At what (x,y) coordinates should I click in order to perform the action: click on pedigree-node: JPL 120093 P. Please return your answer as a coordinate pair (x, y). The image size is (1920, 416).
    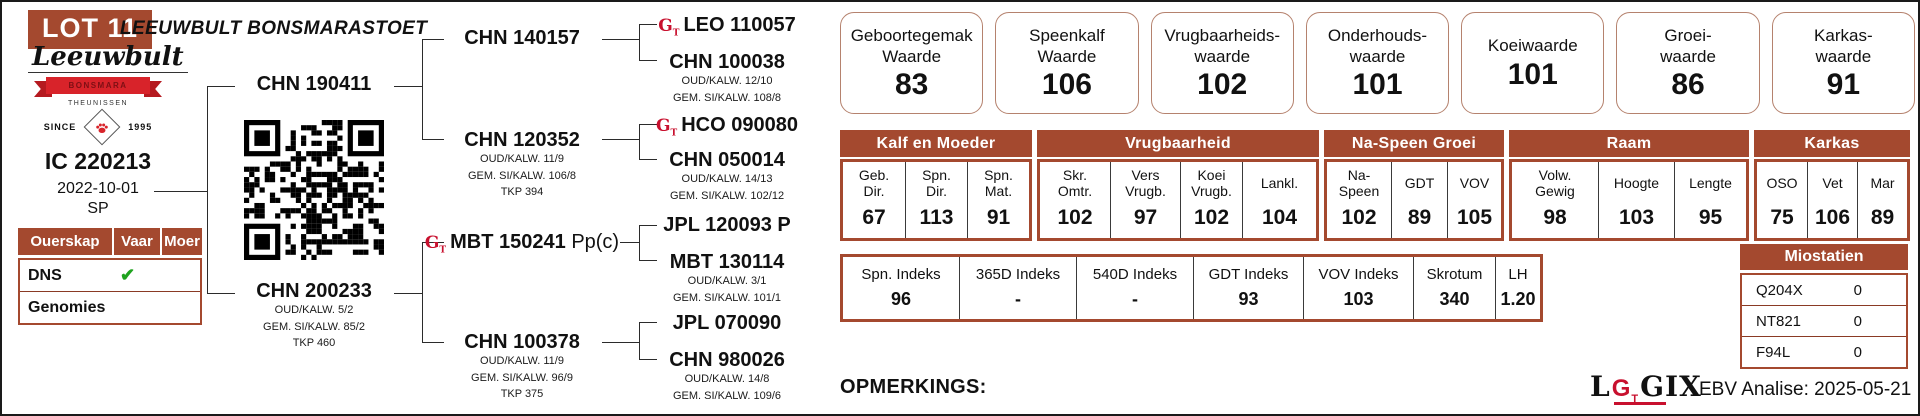
    Looking at the image, I should click on (727, 225).